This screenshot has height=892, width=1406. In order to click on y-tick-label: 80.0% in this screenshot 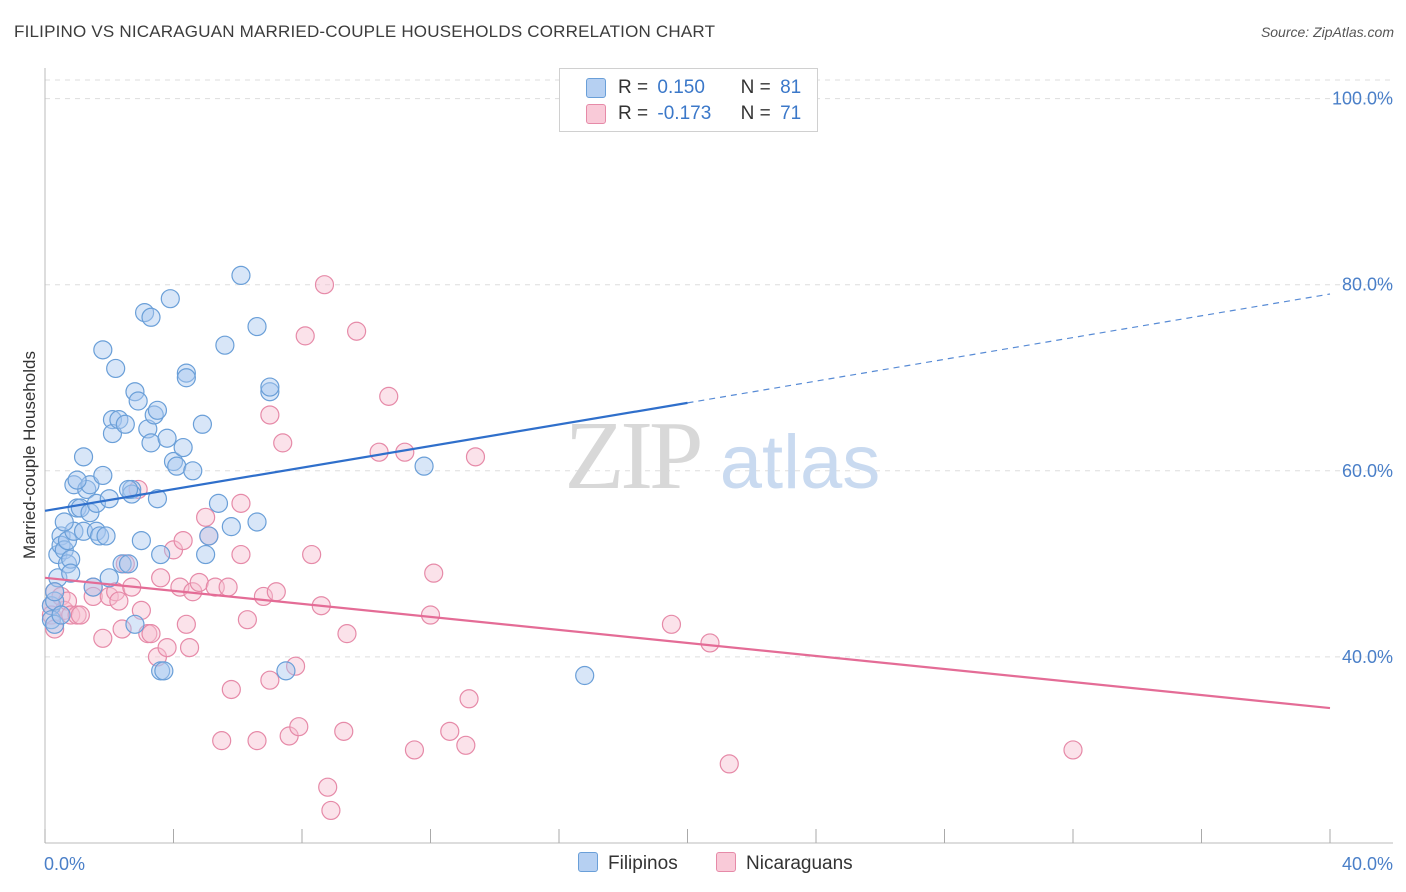, I will do `click(1367, 285)`.